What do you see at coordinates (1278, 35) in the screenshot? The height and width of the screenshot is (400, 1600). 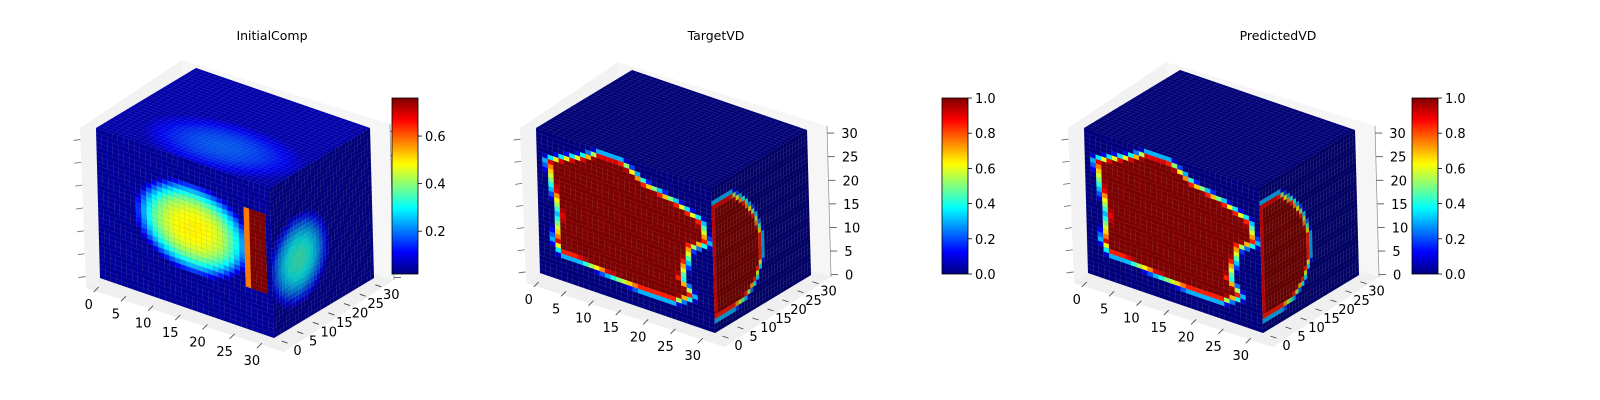 I see `panel-title: PredictedVD` at bounding box center [1278, 35].